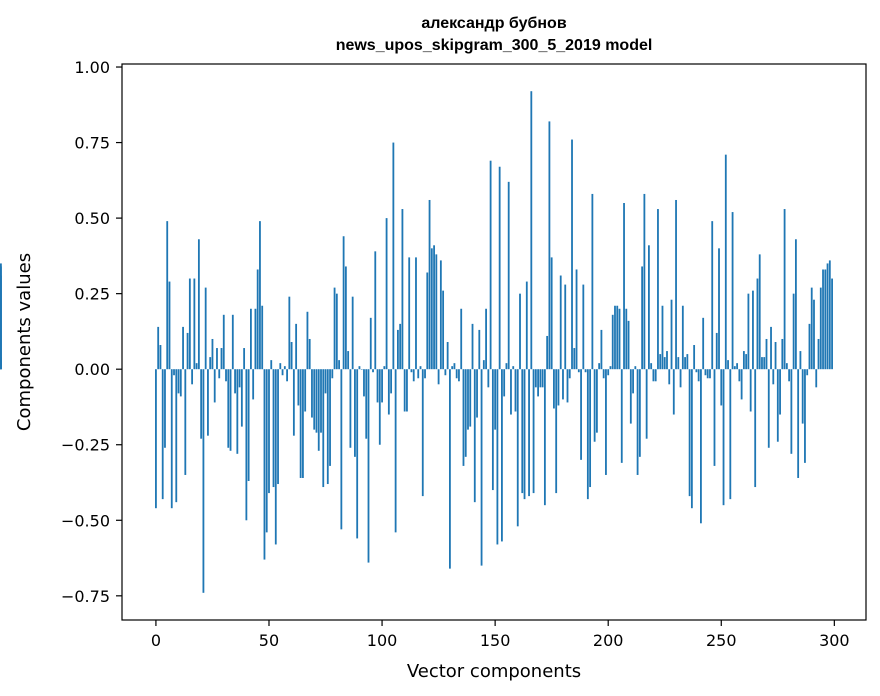 This screenshot has height=696, width=880. Describe the element at coordinates (834, 640) in the screenshot. I see `x-tick-label: 300` at that location.